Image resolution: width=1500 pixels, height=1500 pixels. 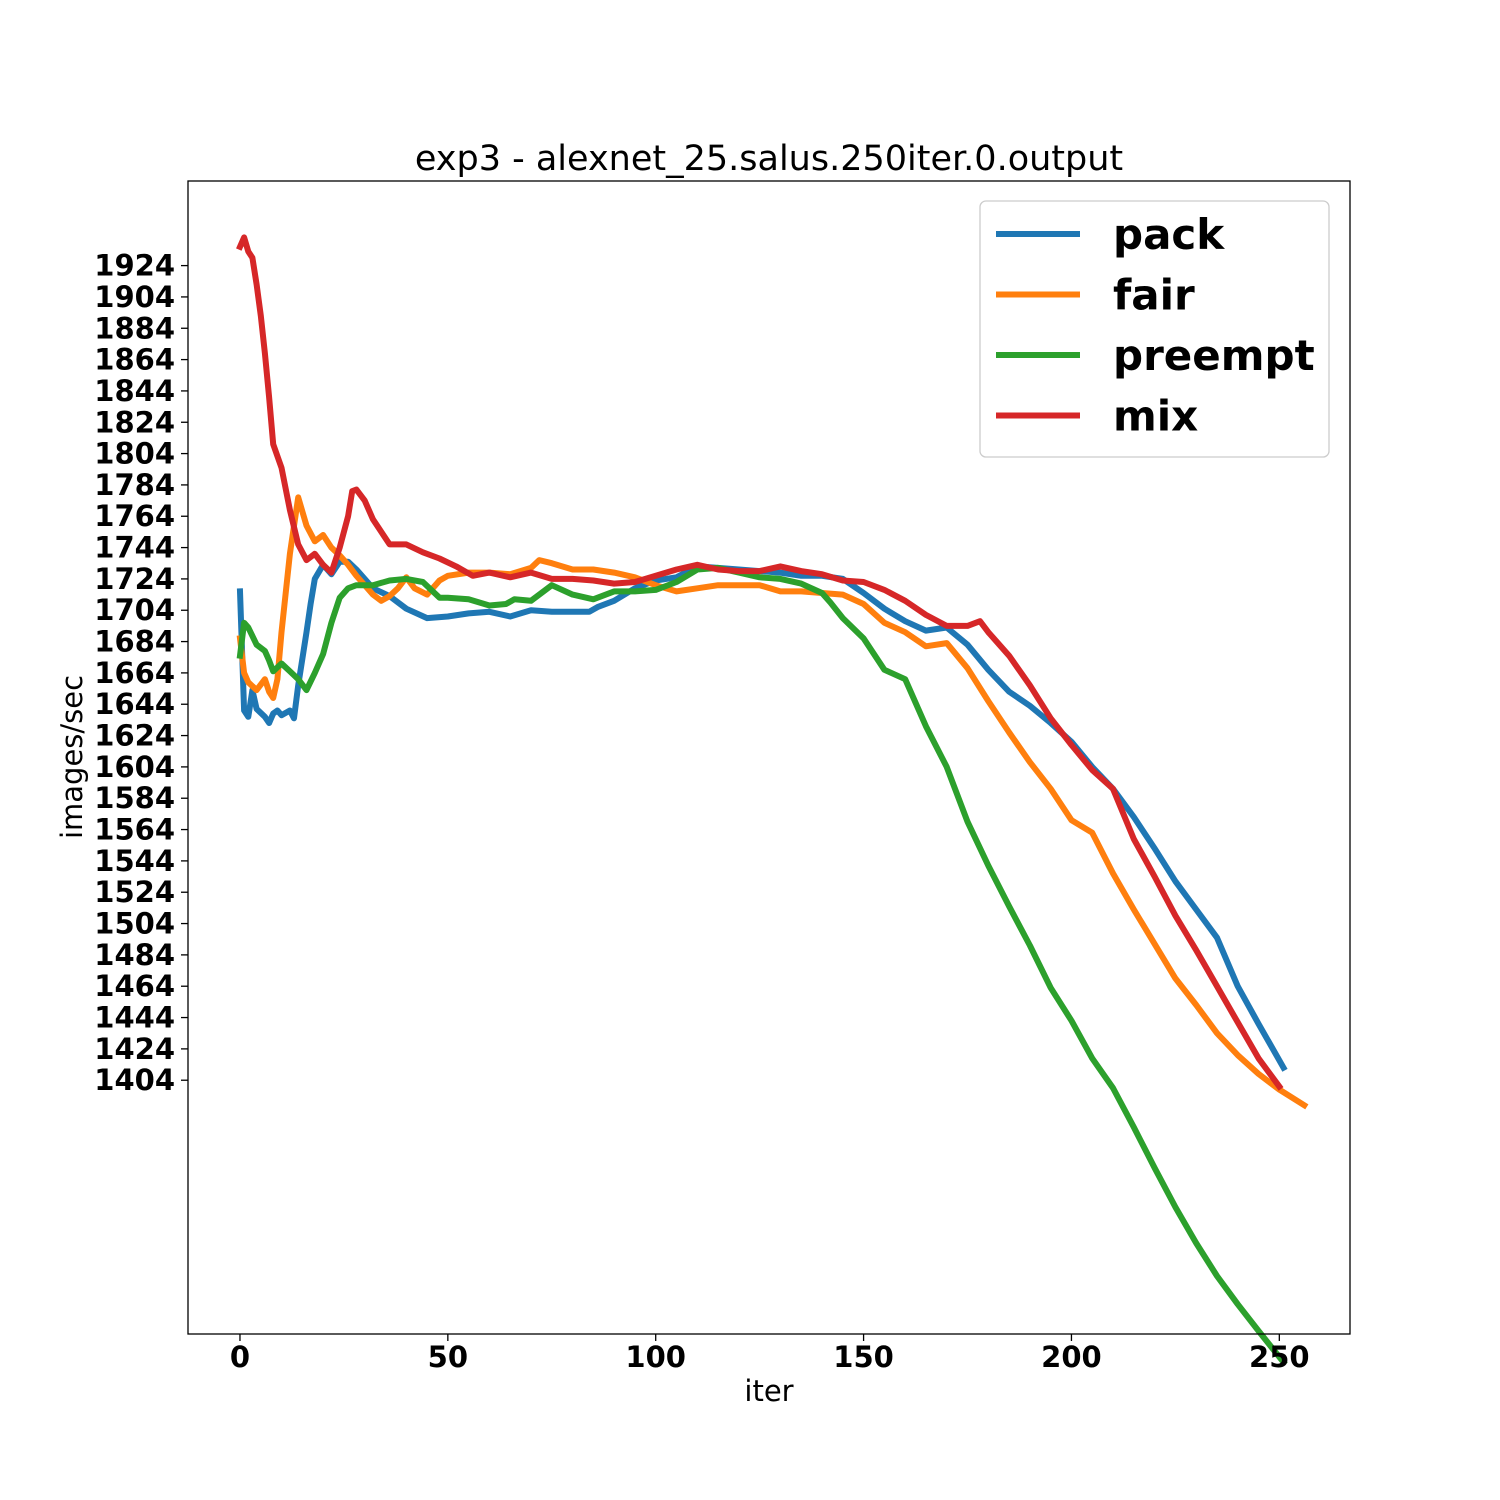 I want to click on y-tick-label: 1824, so click(x=134, y=422).